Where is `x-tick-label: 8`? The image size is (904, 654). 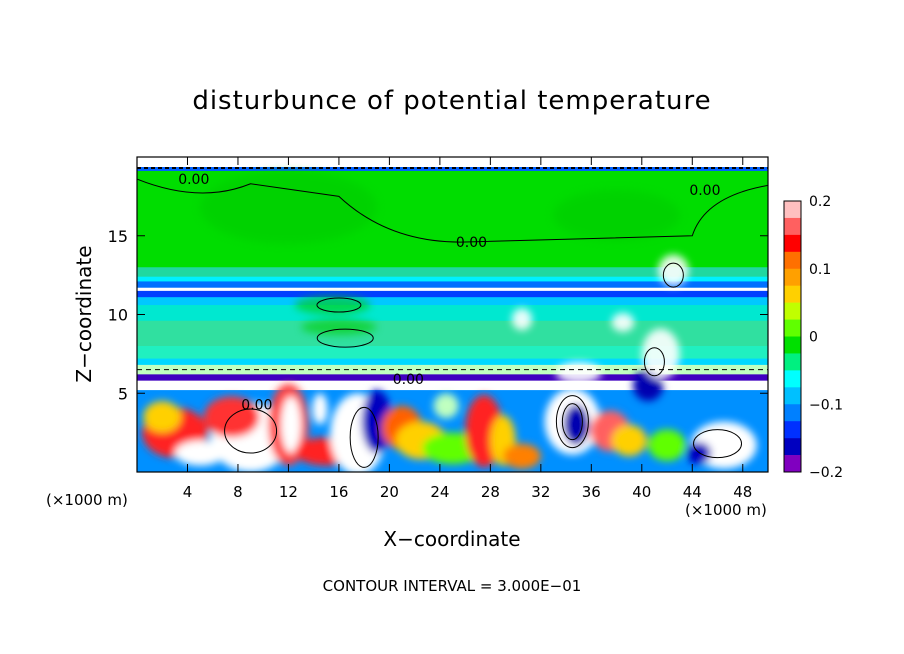
x-tick-label: 8 is located at coordinates (238, 492).